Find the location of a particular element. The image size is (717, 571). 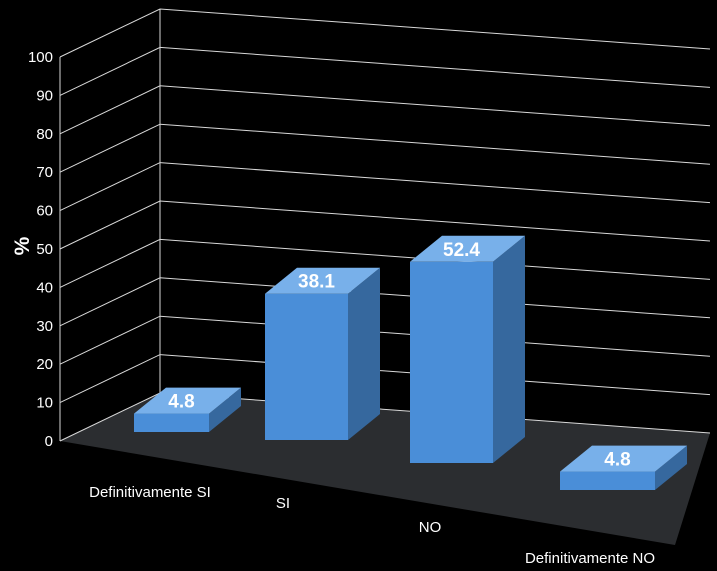

x-category-label: Definitivamente SI is located at coordinates (150, 492).